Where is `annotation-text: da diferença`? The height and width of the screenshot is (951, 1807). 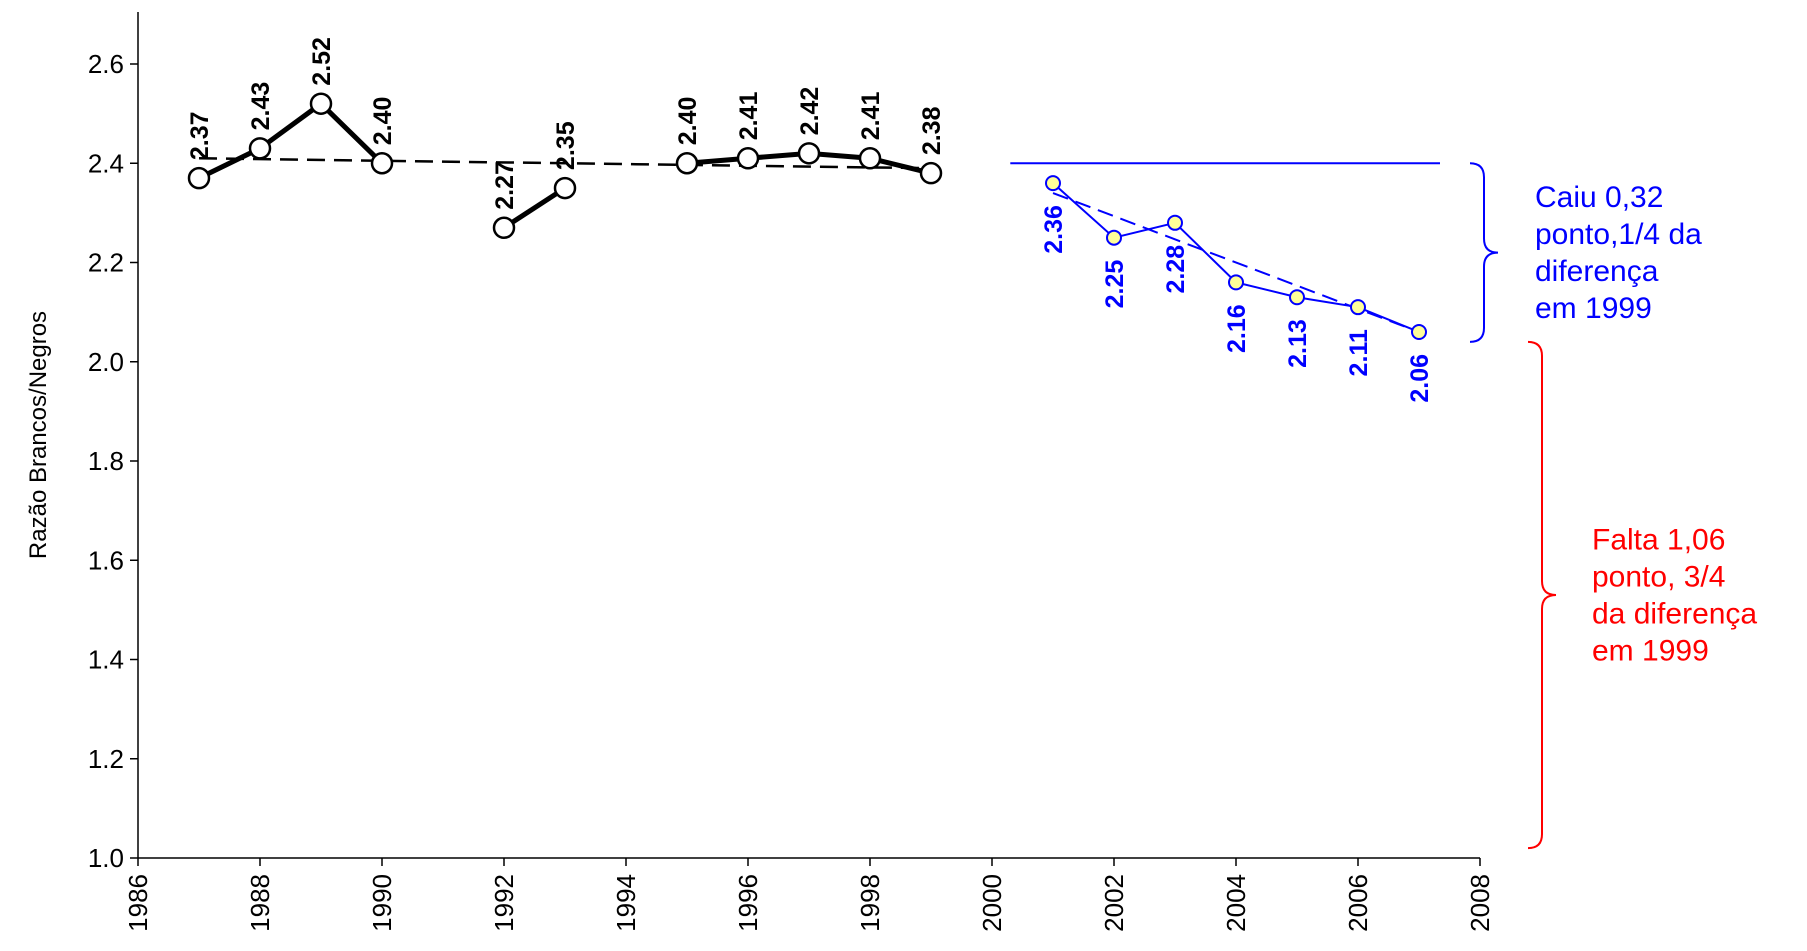 annotation-text: da diferença is located at coordinates (1674, 613).